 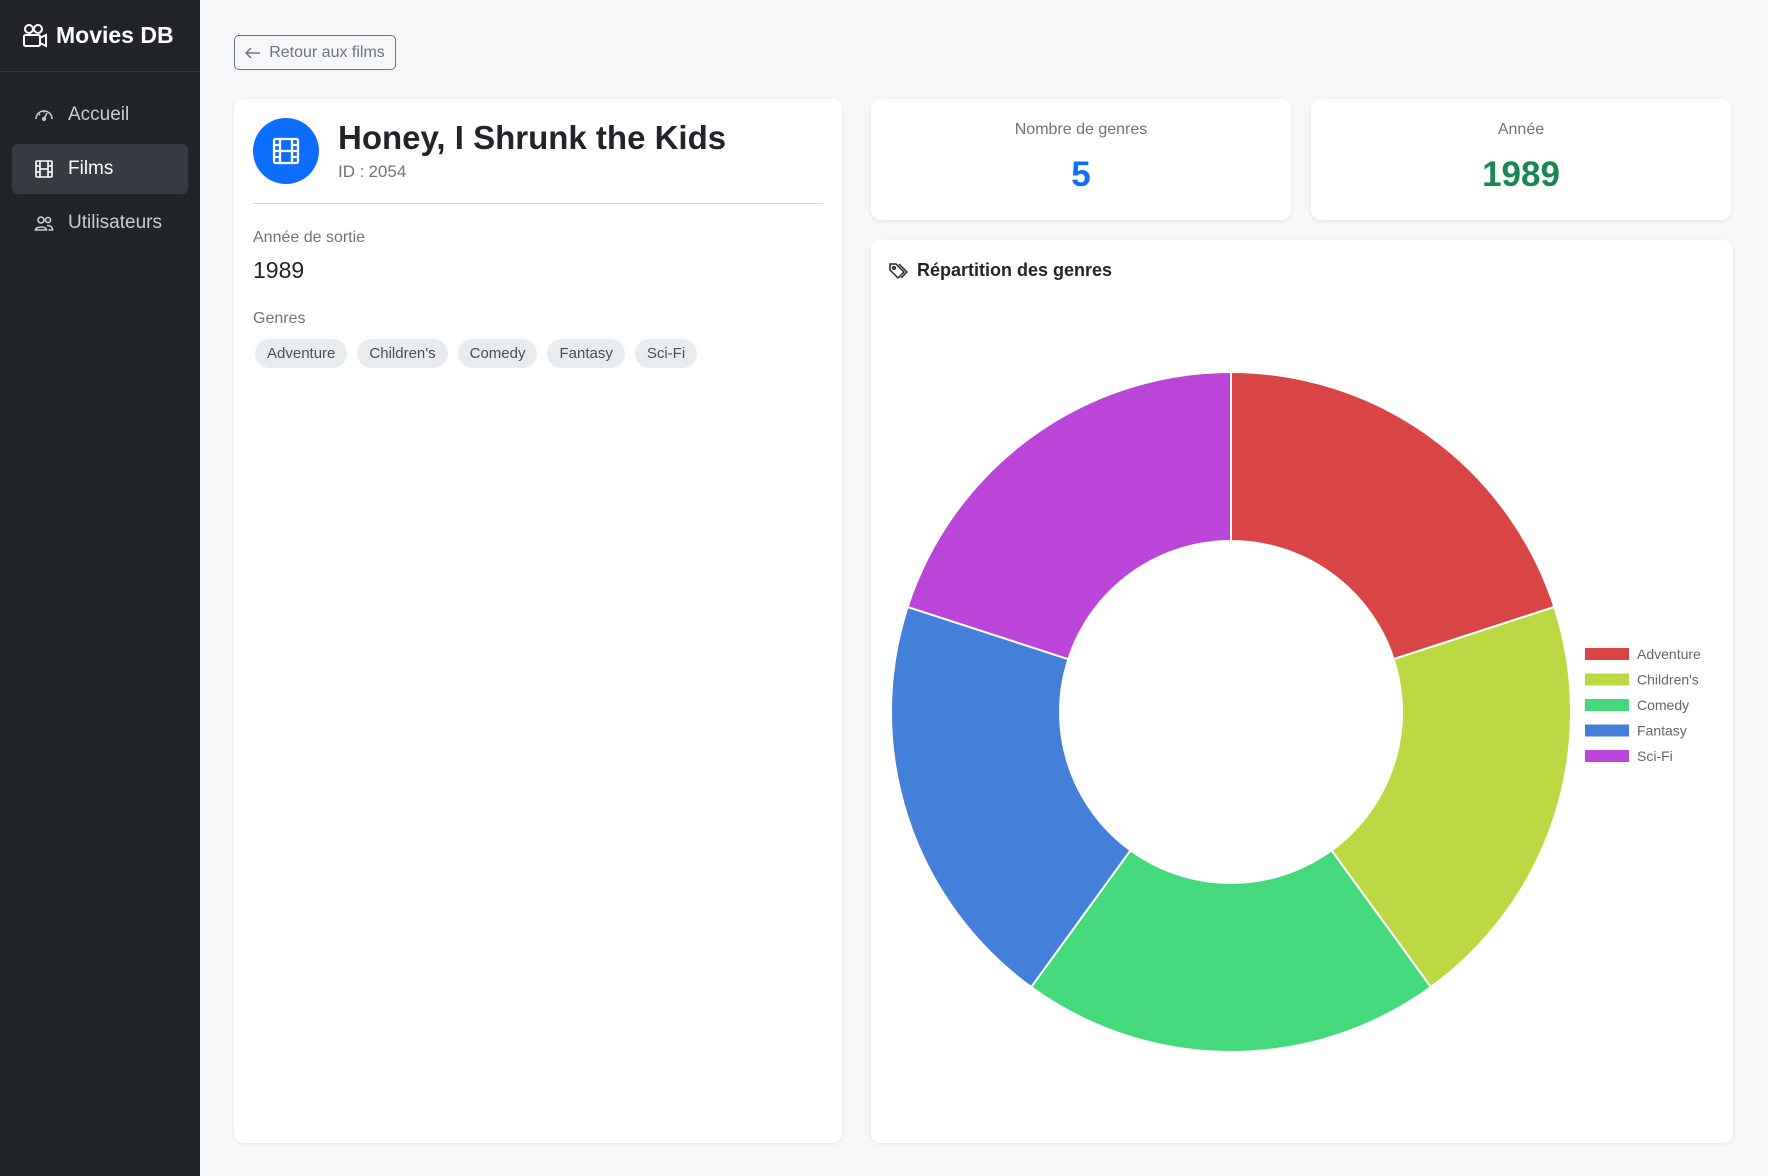 What do you see at coordinates (1081, 174) in the screenshot?
I see `genre-count-value: 5` at bounding box center [1081, 174].